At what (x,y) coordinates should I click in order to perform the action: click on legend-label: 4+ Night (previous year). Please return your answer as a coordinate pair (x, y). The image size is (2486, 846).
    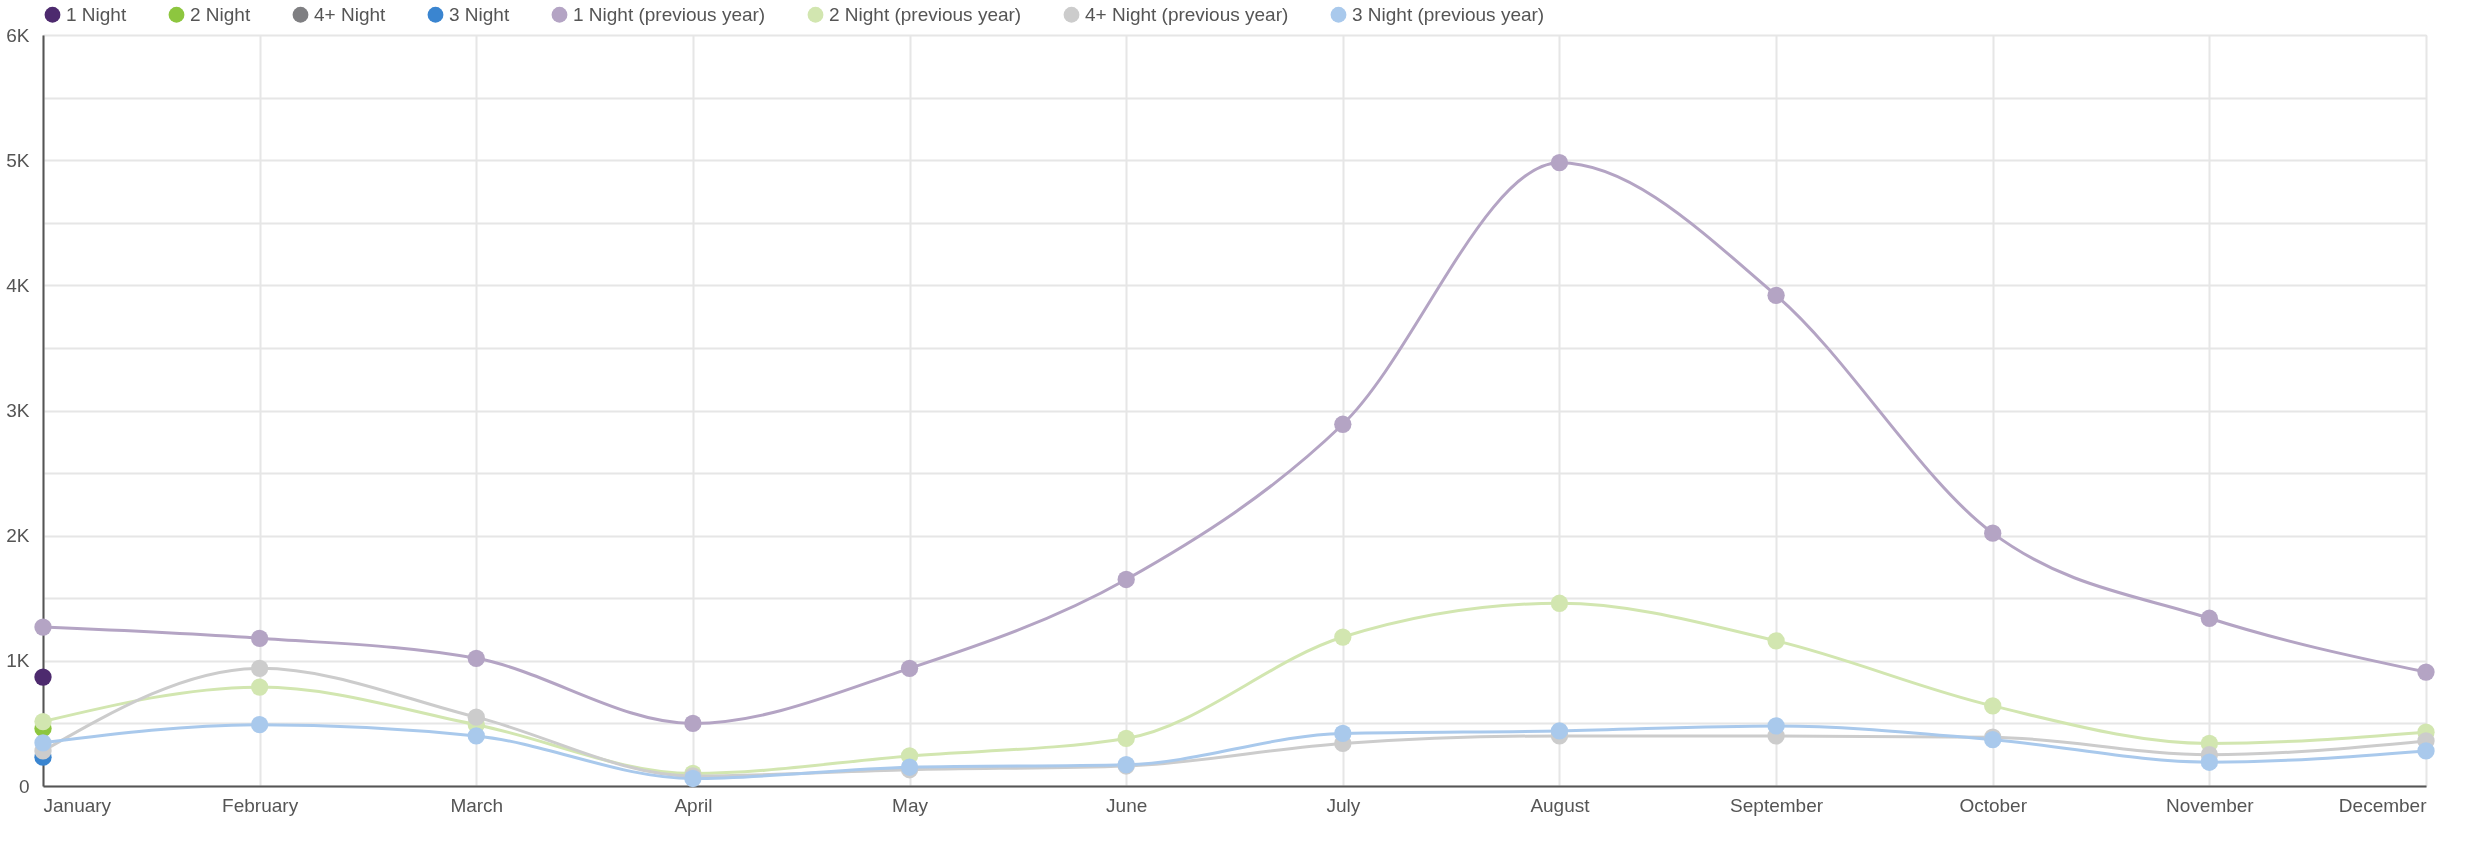
    Looking at the image, I should click on (1187, 14).